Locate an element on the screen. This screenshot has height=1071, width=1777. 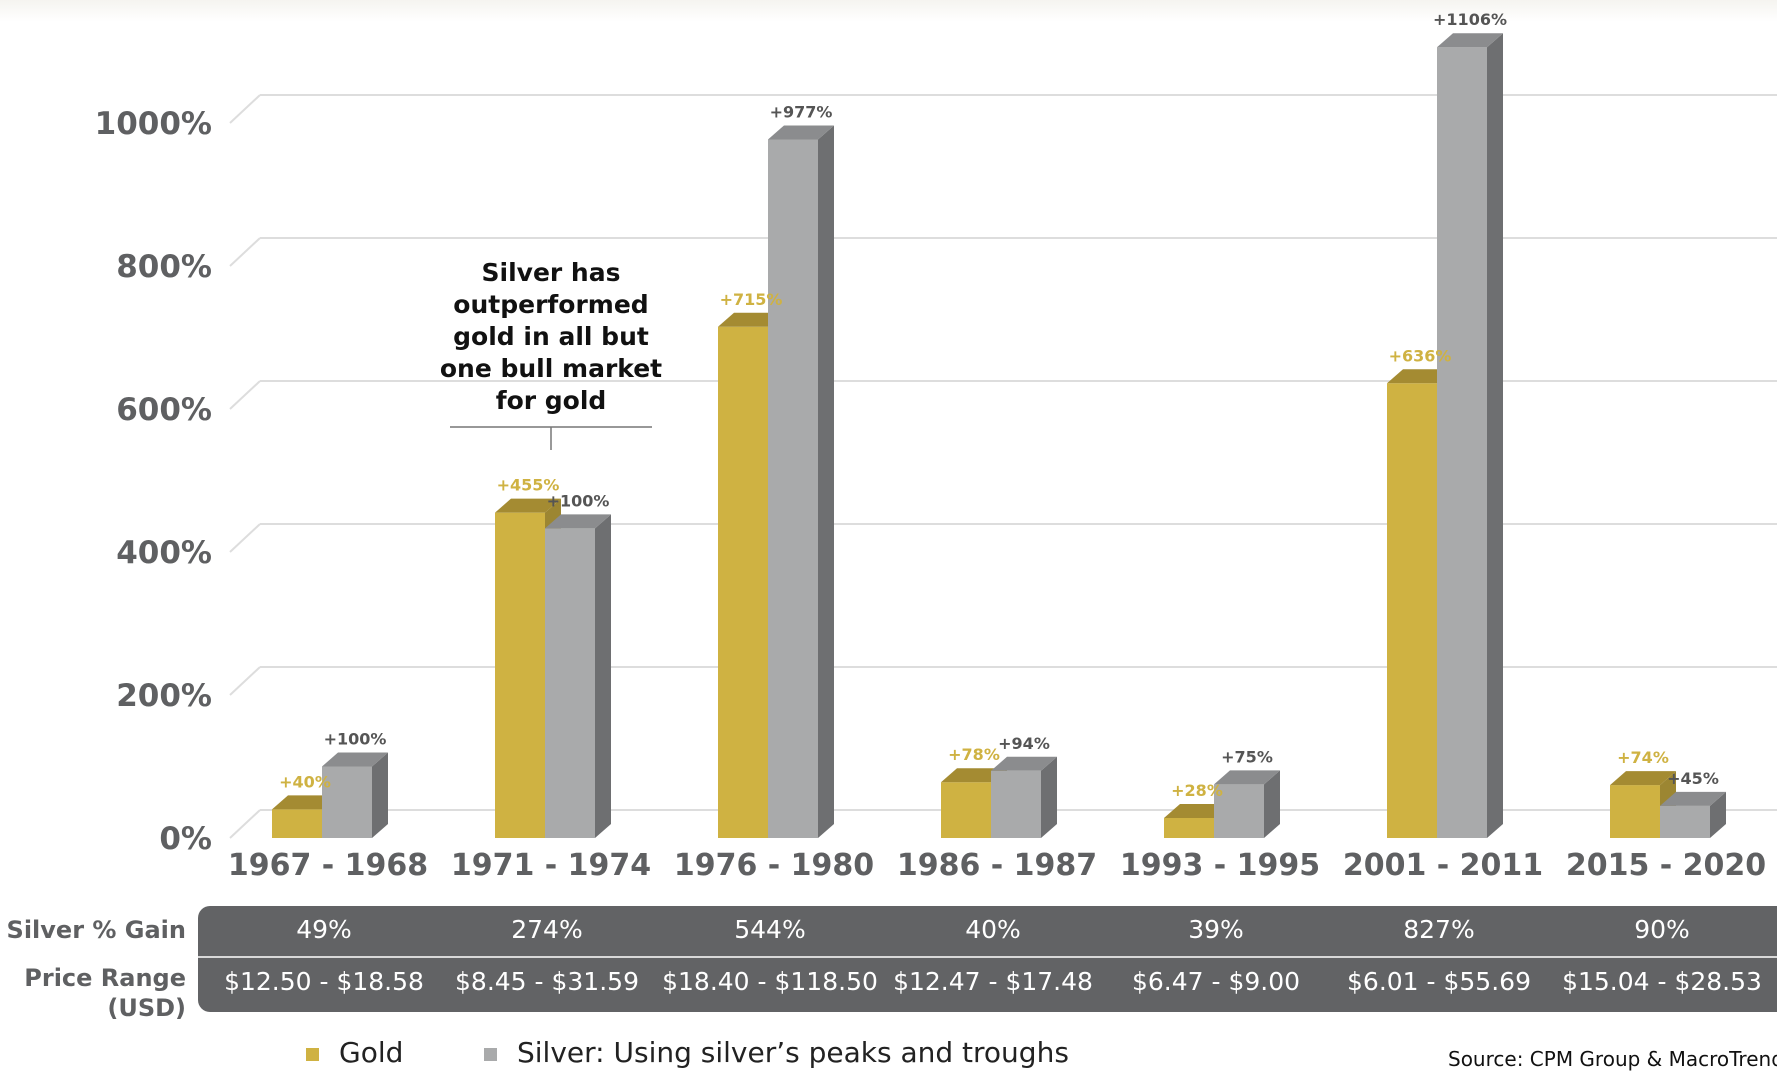
silver-value-label: +1106% is located at coordinates (1470, 19).